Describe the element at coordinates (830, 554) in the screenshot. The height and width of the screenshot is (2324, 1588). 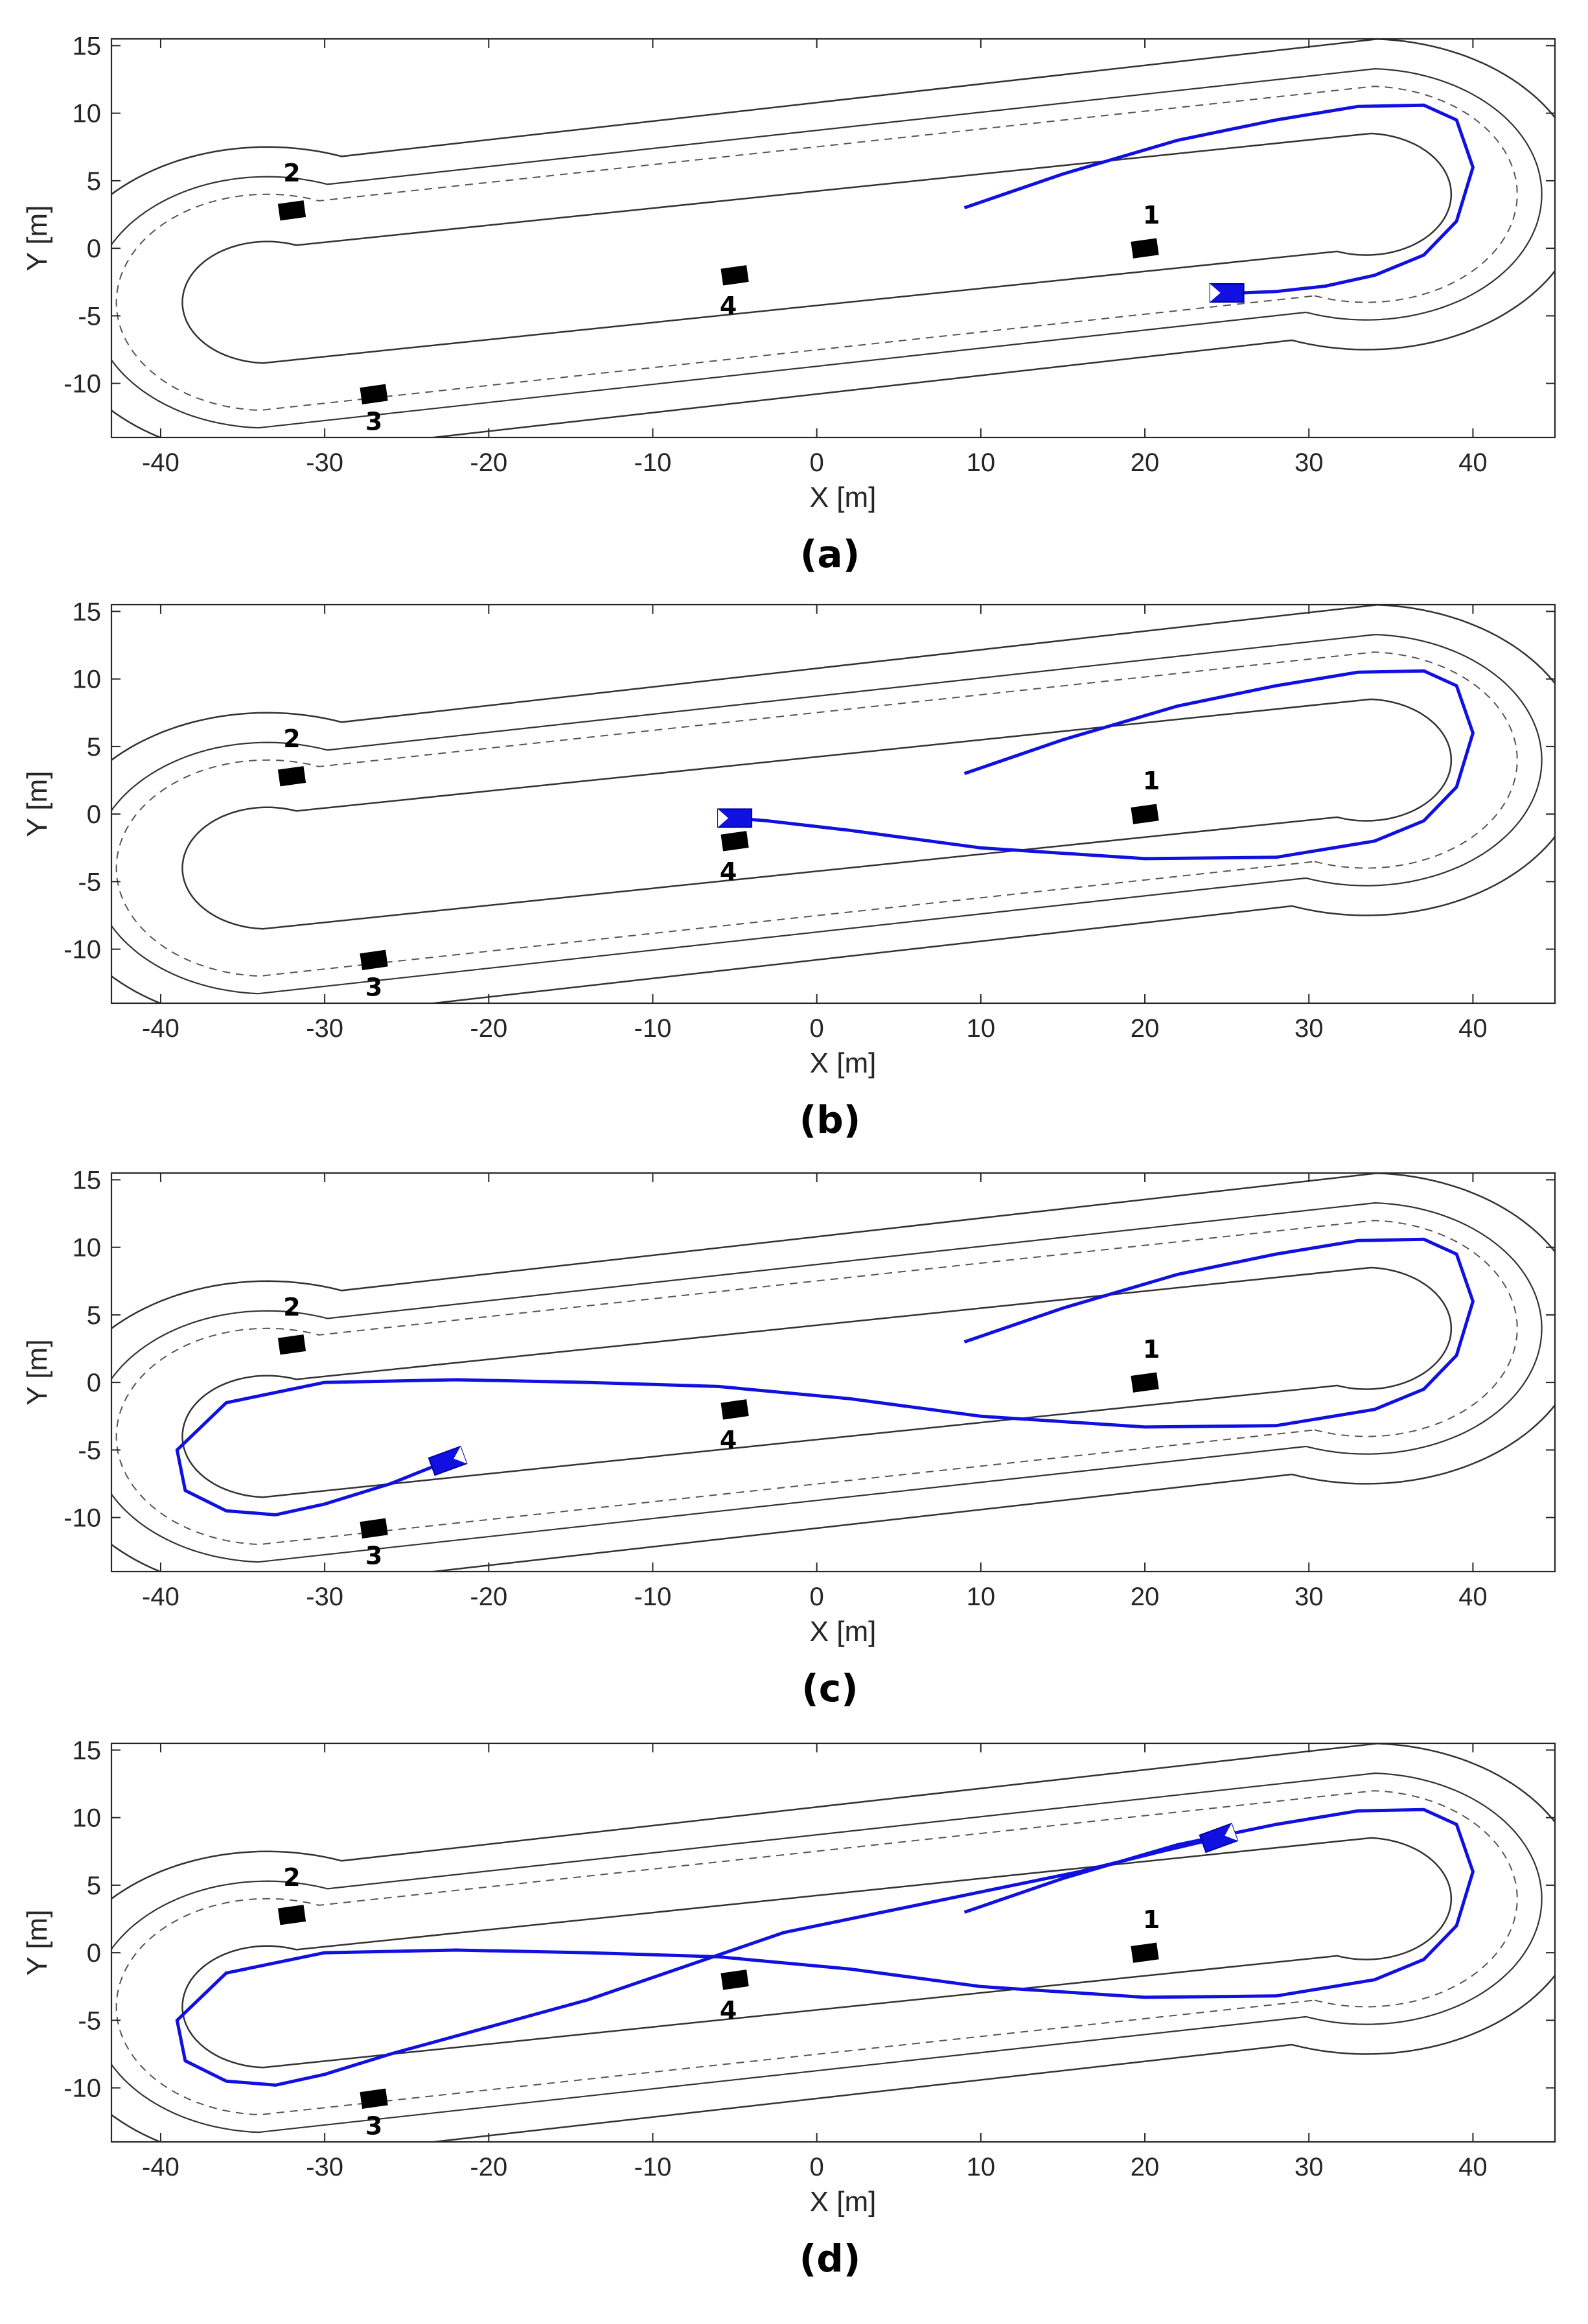
I see `panel-label: (a)` at that location.